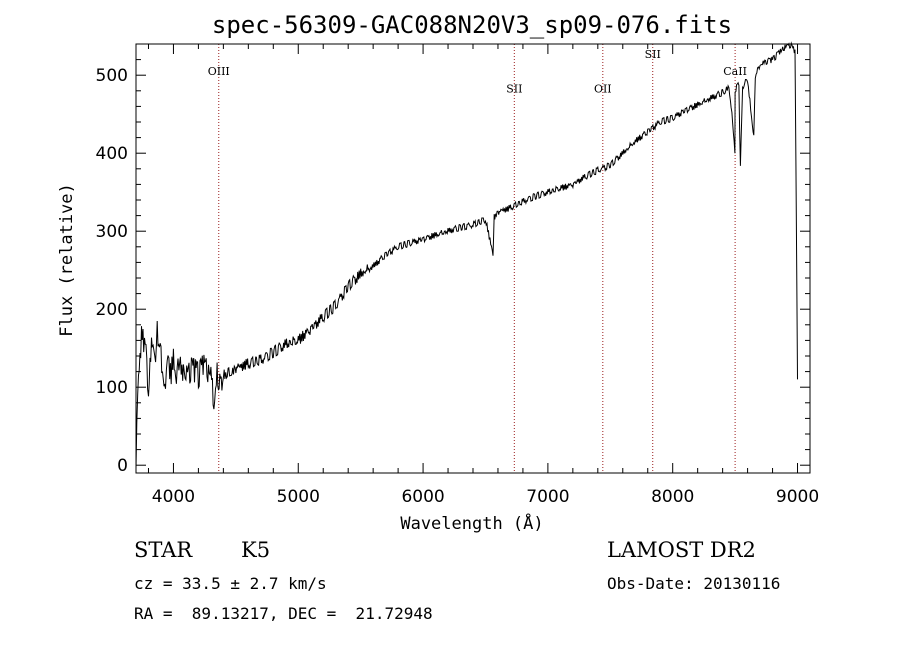  I want to click on object-subclass: K5, so click(256, 550).